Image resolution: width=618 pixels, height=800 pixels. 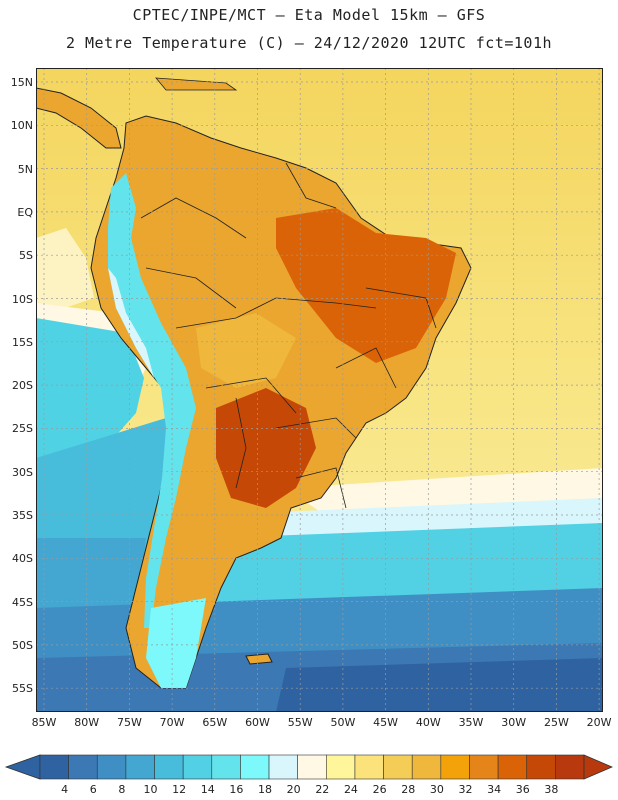 I want to click on lon-tick-label: 85W, so click(x=44, y=722).